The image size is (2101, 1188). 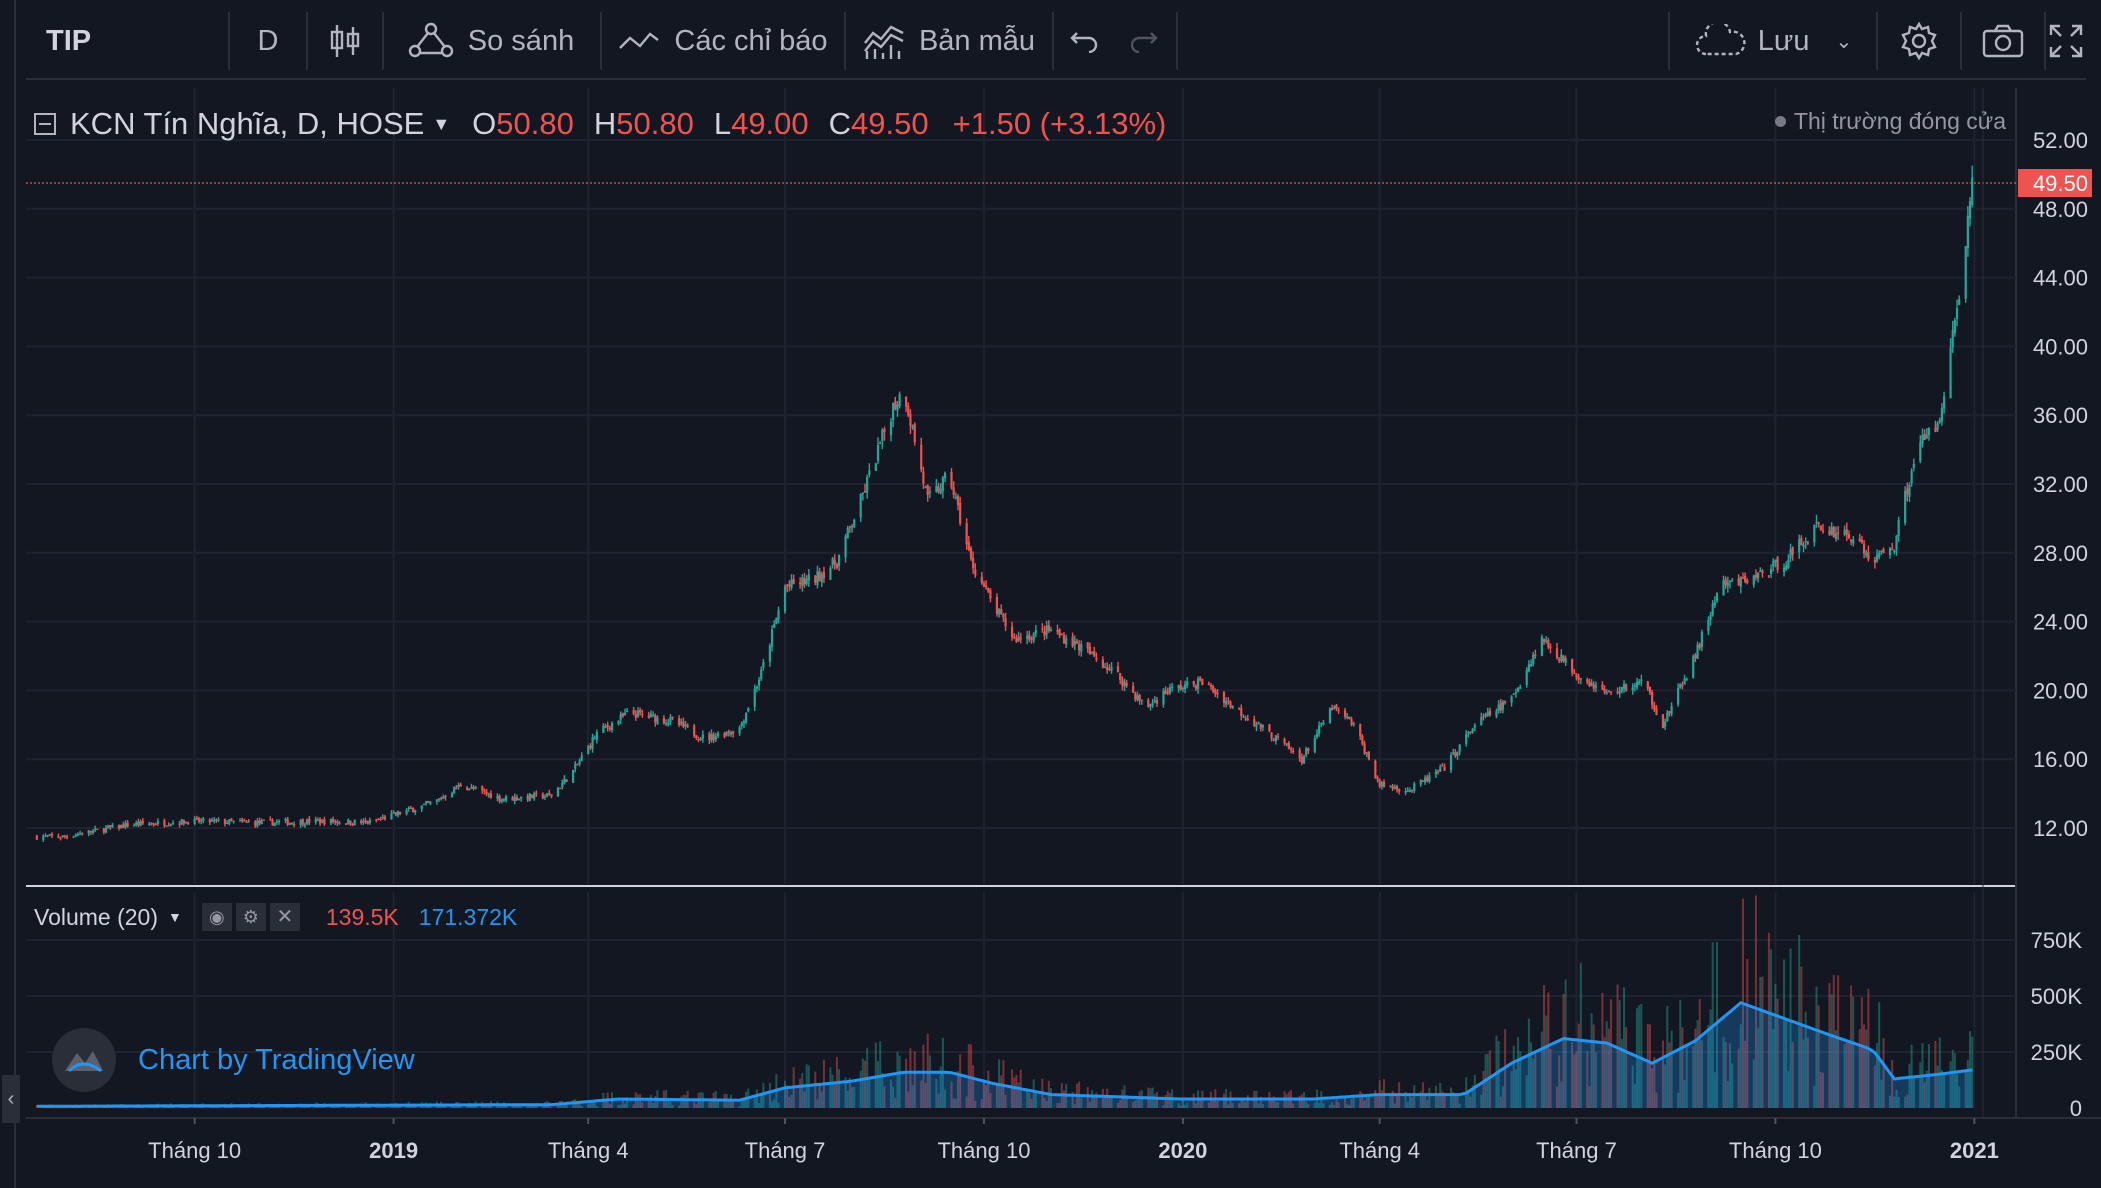 What do you see at coordinates (430, 40) in the screenshot?
I see `compare-icon` at bounding box center [430, 40].